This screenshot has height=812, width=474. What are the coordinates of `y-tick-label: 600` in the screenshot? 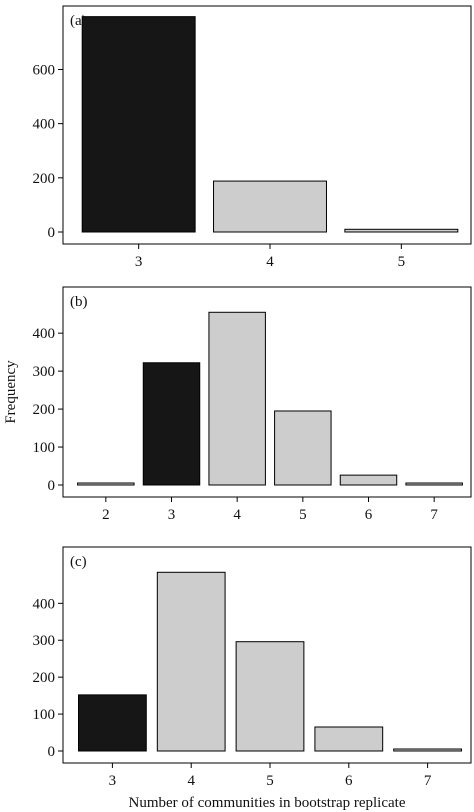 It's located at (44, 70).